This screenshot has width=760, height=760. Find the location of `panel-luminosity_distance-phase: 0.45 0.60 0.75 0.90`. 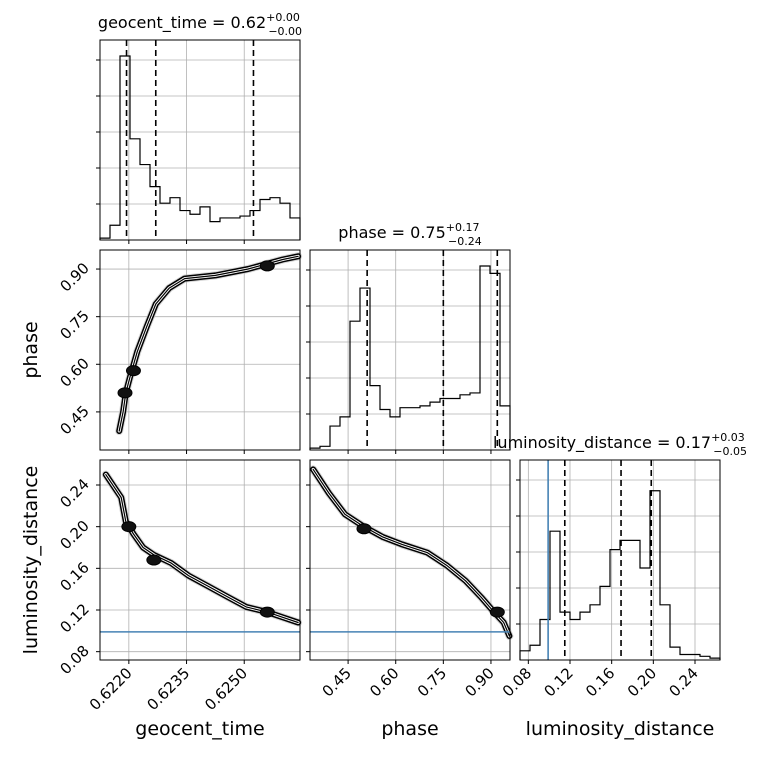

panel-luminosity_distance-phase: 0.45 0.60 0.75 0.90 is located at coordinates (410, 579).